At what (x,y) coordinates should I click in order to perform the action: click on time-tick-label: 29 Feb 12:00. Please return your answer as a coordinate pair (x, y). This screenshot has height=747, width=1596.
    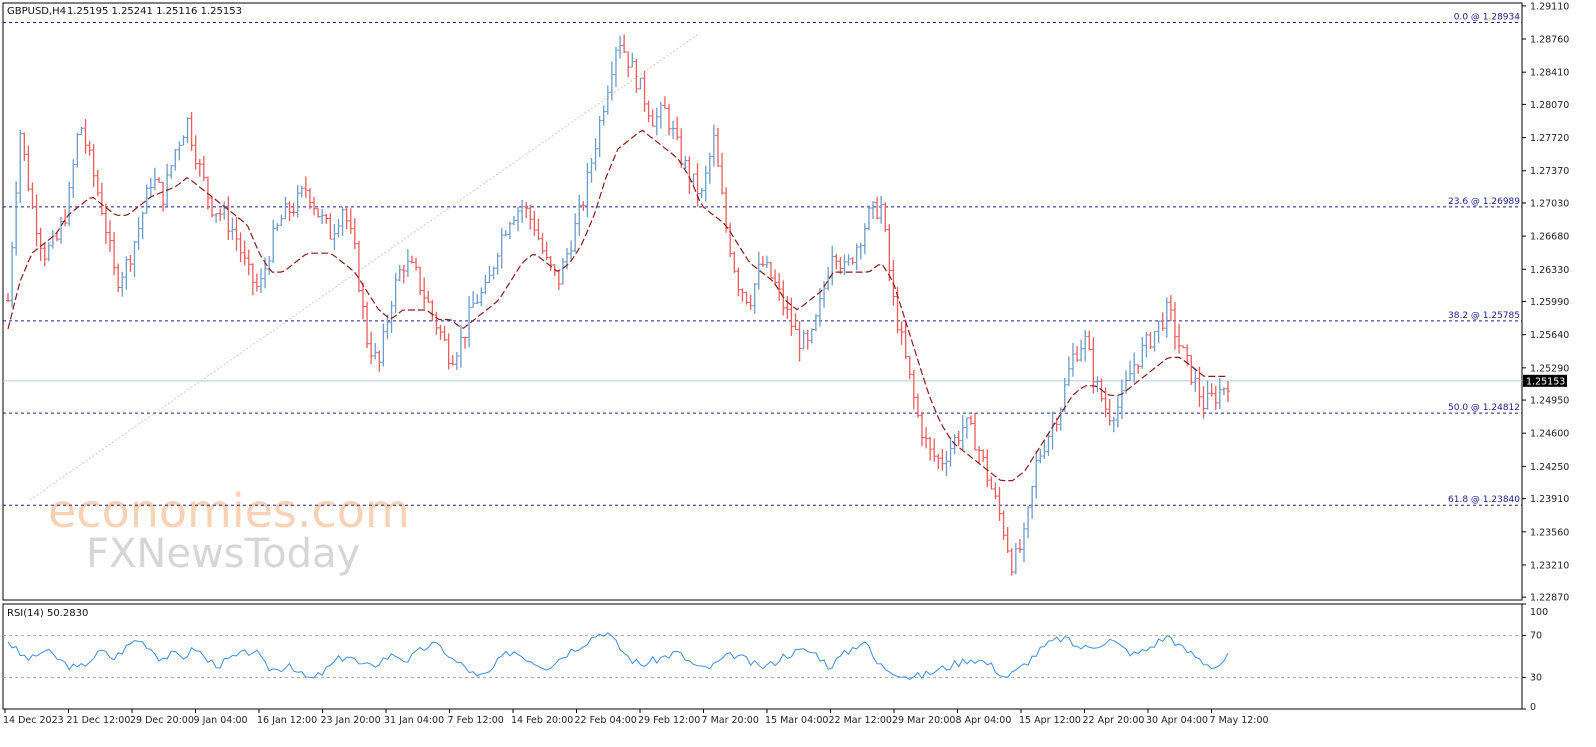
    Looking at the image, I should click on (669, 720).